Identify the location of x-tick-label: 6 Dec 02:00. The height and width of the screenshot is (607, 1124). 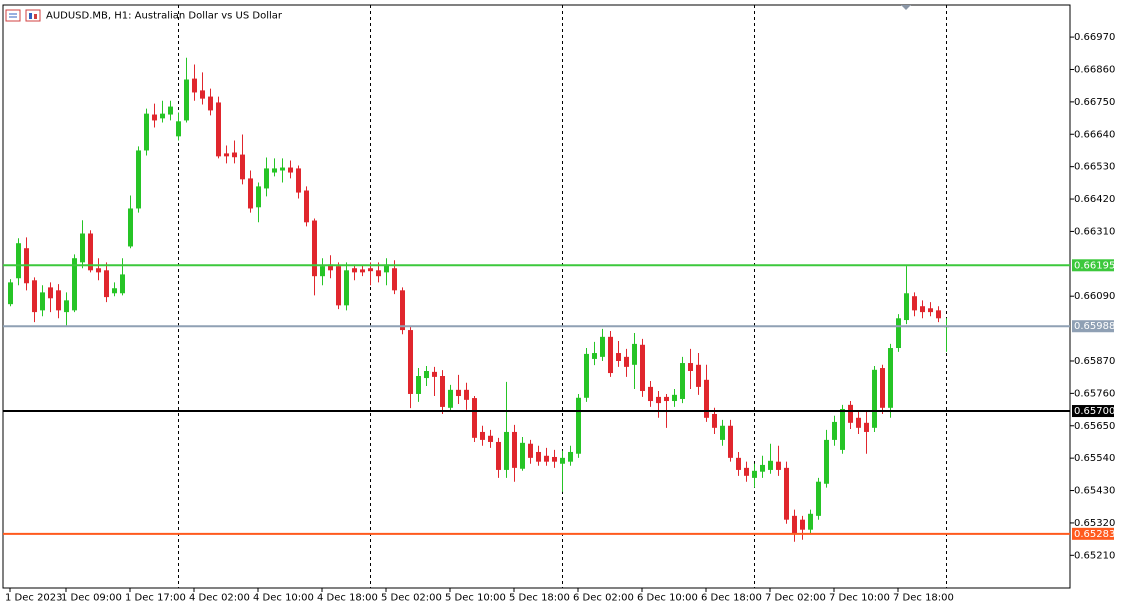
(603, 598).